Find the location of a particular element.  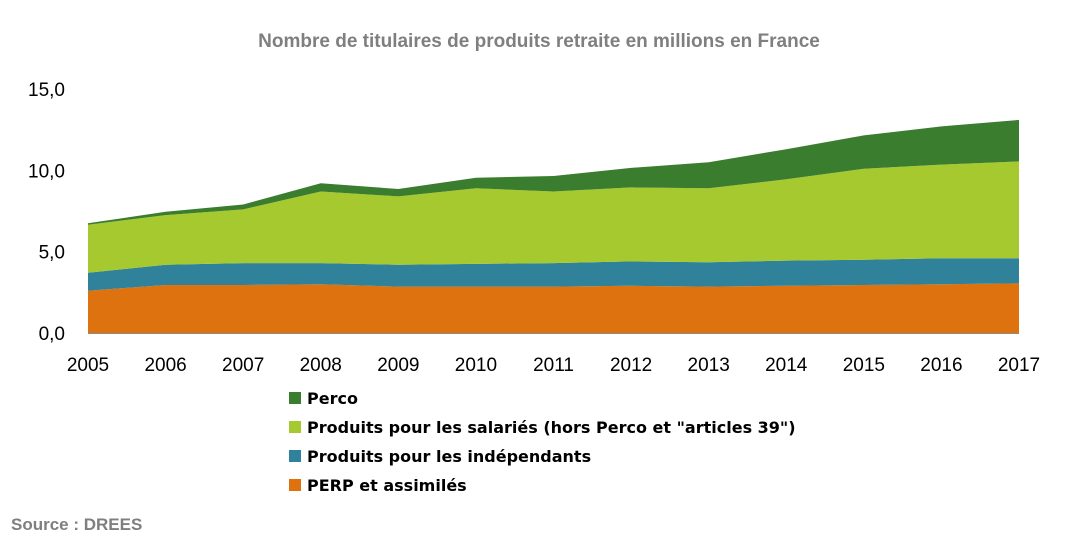

x-tick-label: 2007 is located at coordinates (243, 365).